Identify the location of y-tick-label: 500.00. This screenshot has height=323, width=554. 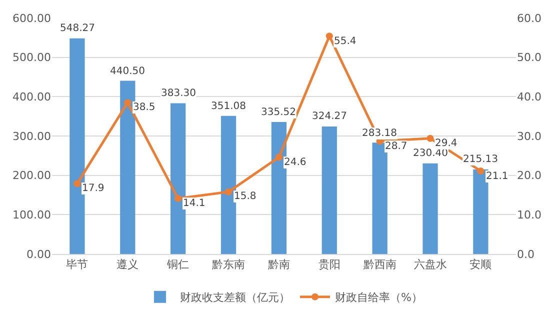
(31, 57).